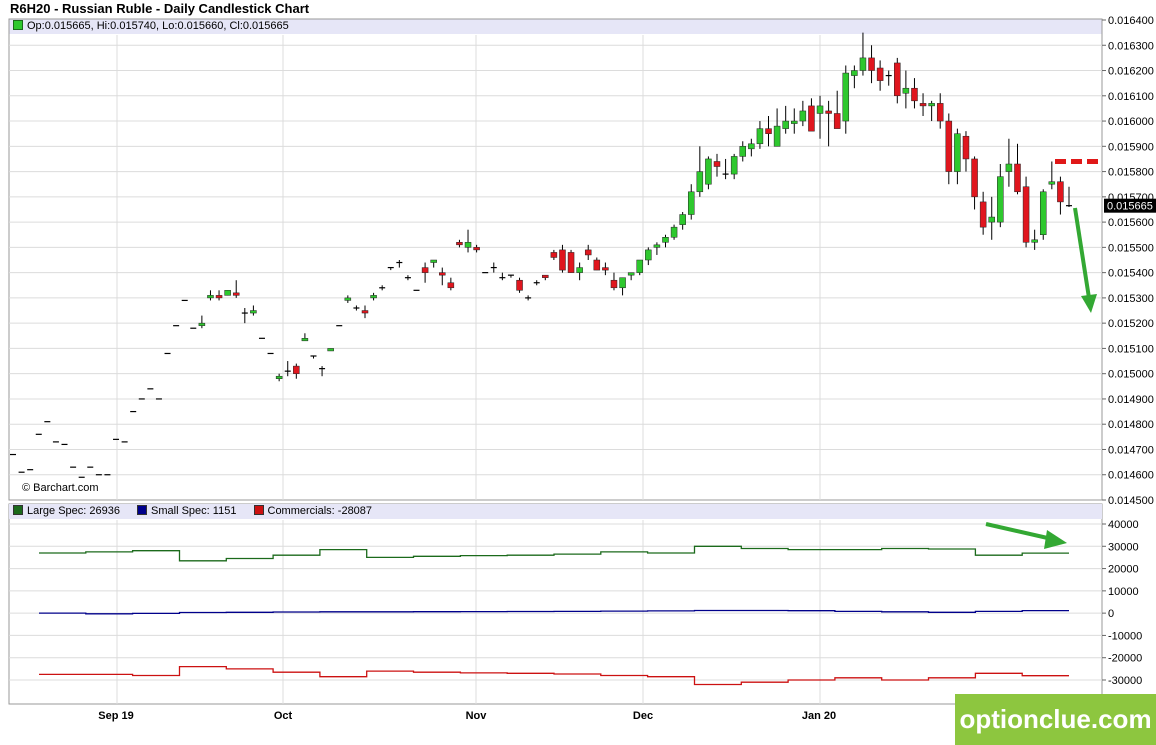  Describe the element at coordinates (73, 511) in the screenshot. I see `legend-large-spec-label: Large Spec: 26936` at that location.